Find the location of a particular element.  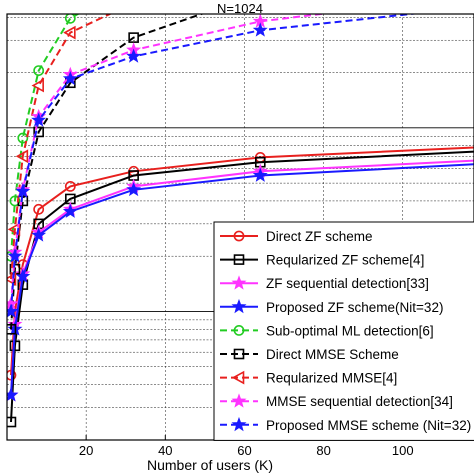

x-tick-label: 20 is located at coordinates (86, 450).